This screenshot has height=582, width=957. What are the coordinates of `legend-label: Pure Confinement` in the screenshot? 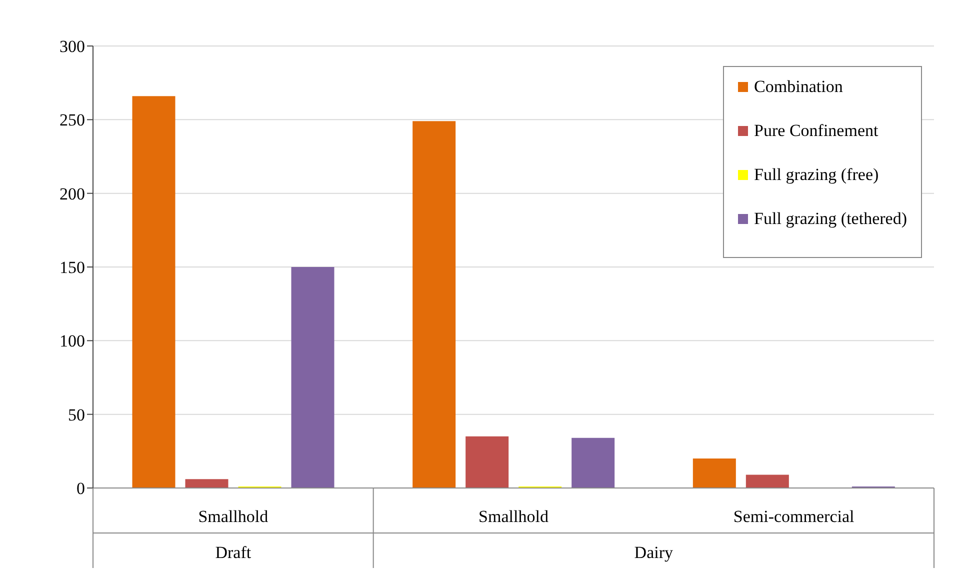 It's located at (816, 131).